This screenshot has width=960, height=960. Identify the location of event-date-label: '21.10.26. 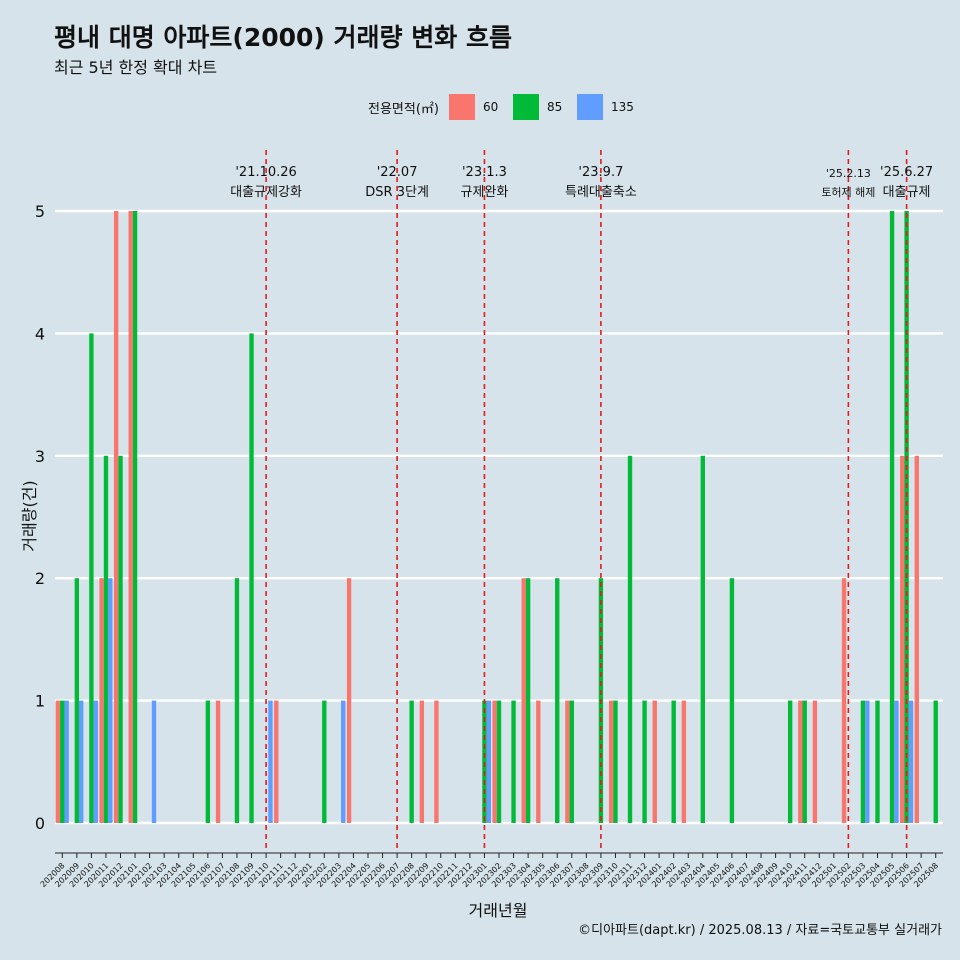
(265, 172).